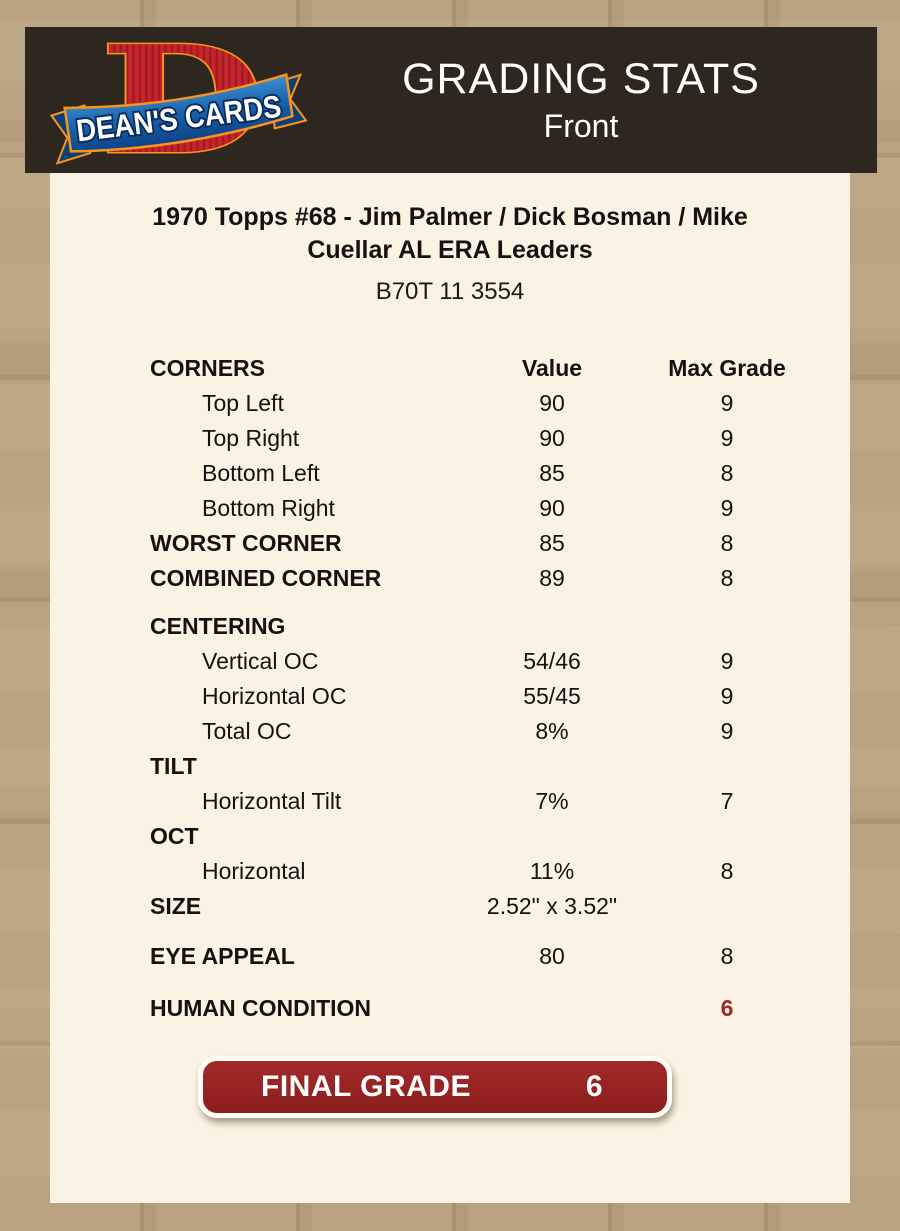  What do you see at coordinates (450, 250) in the screenshot?
I see `card-title-line2: Cuellar AL ERA Leaders` at bounding box center [450, 250].